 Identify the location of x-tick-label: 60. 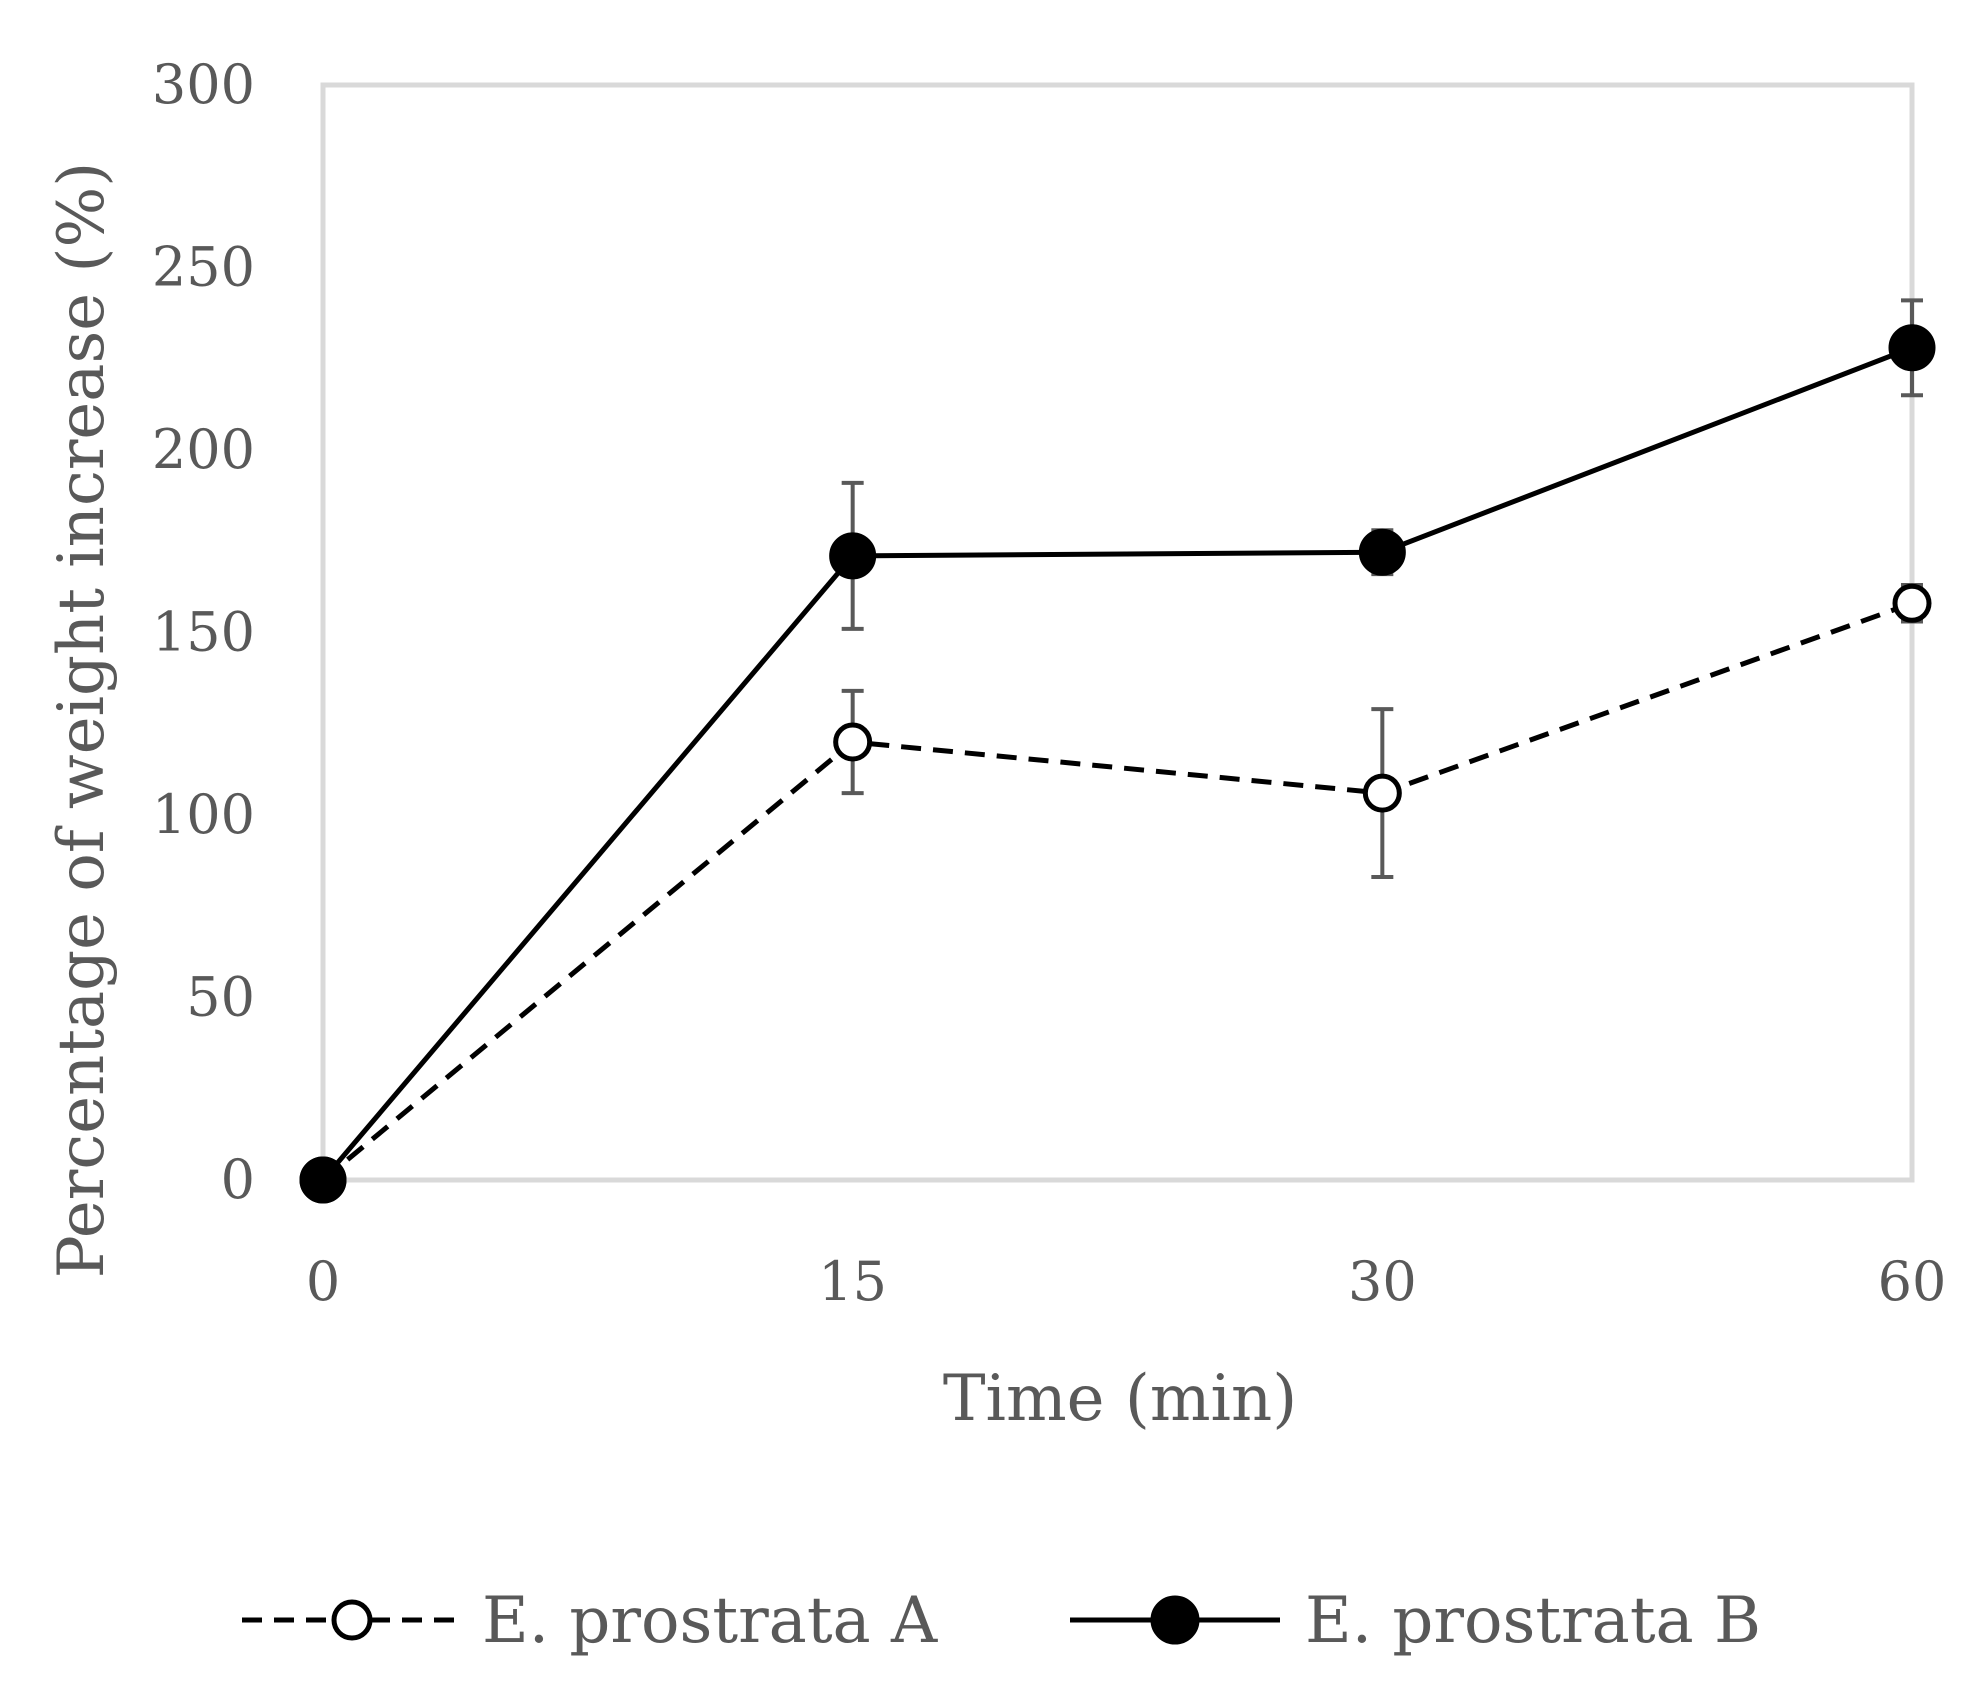
(1912, 1281).